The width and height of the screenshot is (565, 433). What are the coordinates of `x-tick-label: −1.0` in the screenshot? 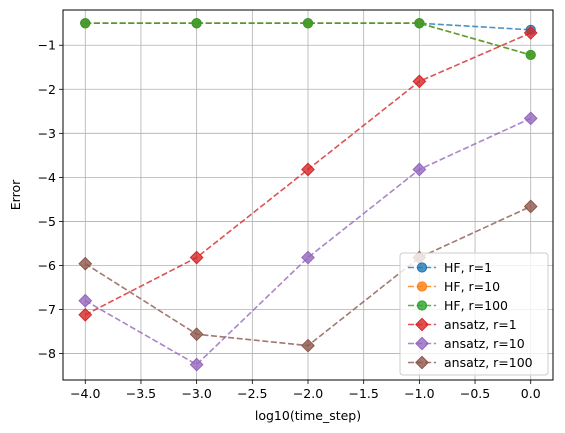 It's located at (419, 393).